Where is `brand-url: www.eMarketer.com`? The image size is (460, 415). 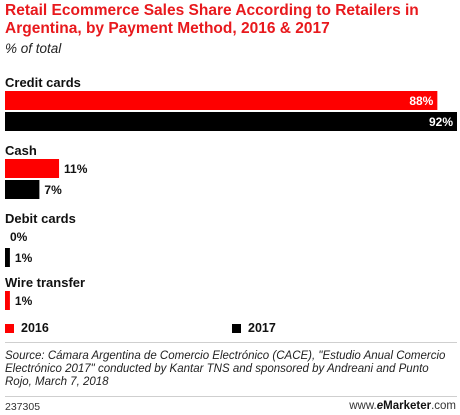 brand-url: www.eMarketer.com is located at coordinates (402, 406).